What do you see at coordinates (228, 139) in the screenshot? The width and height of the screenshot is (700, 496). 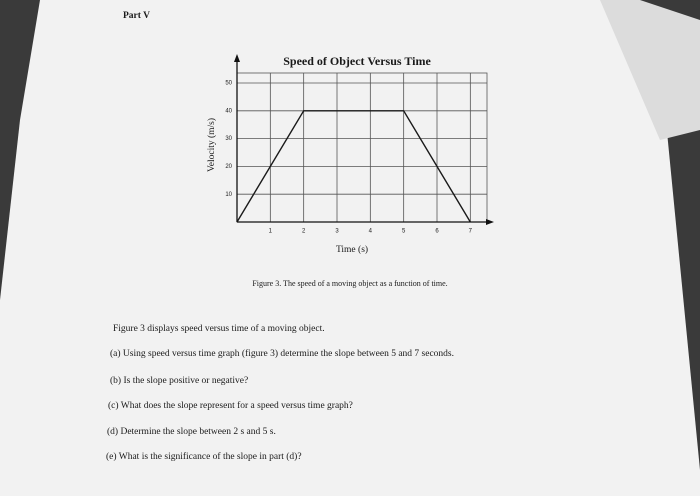 I see `y-tick-label: 30` at bounding box center [228, 139].